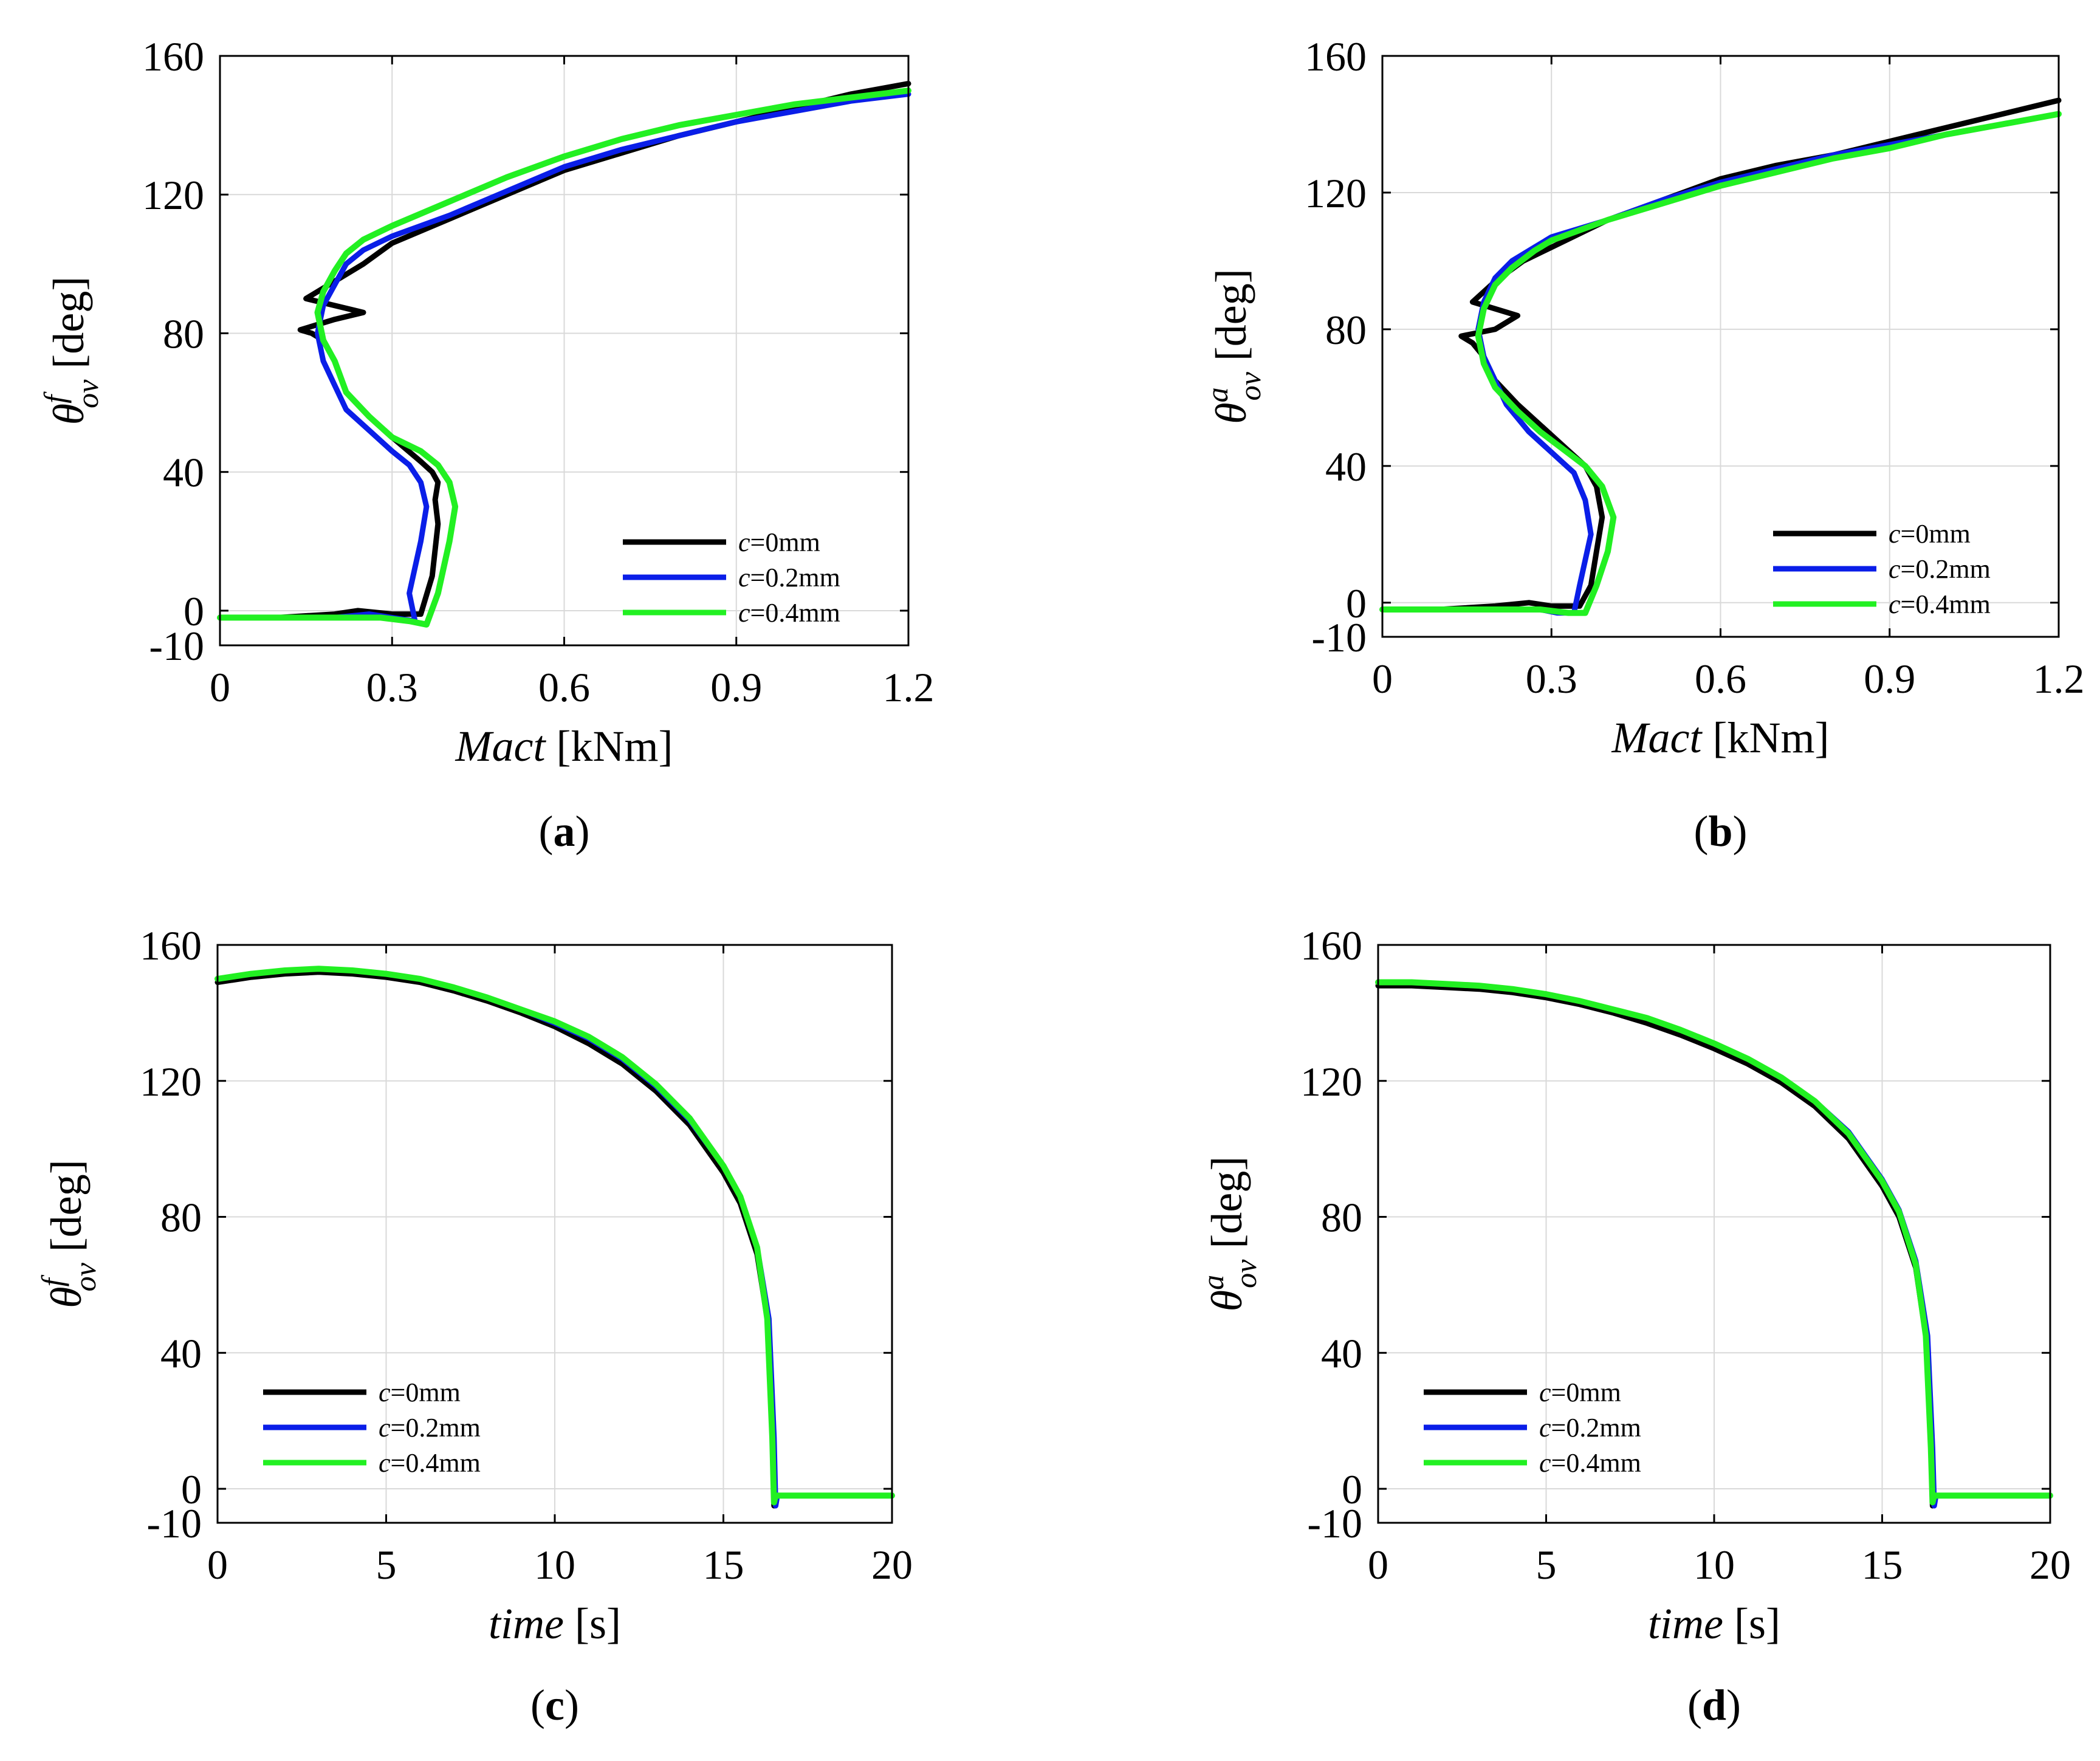  I want to click on x-axis-label-unit: [kNm], so click(1765, 737).